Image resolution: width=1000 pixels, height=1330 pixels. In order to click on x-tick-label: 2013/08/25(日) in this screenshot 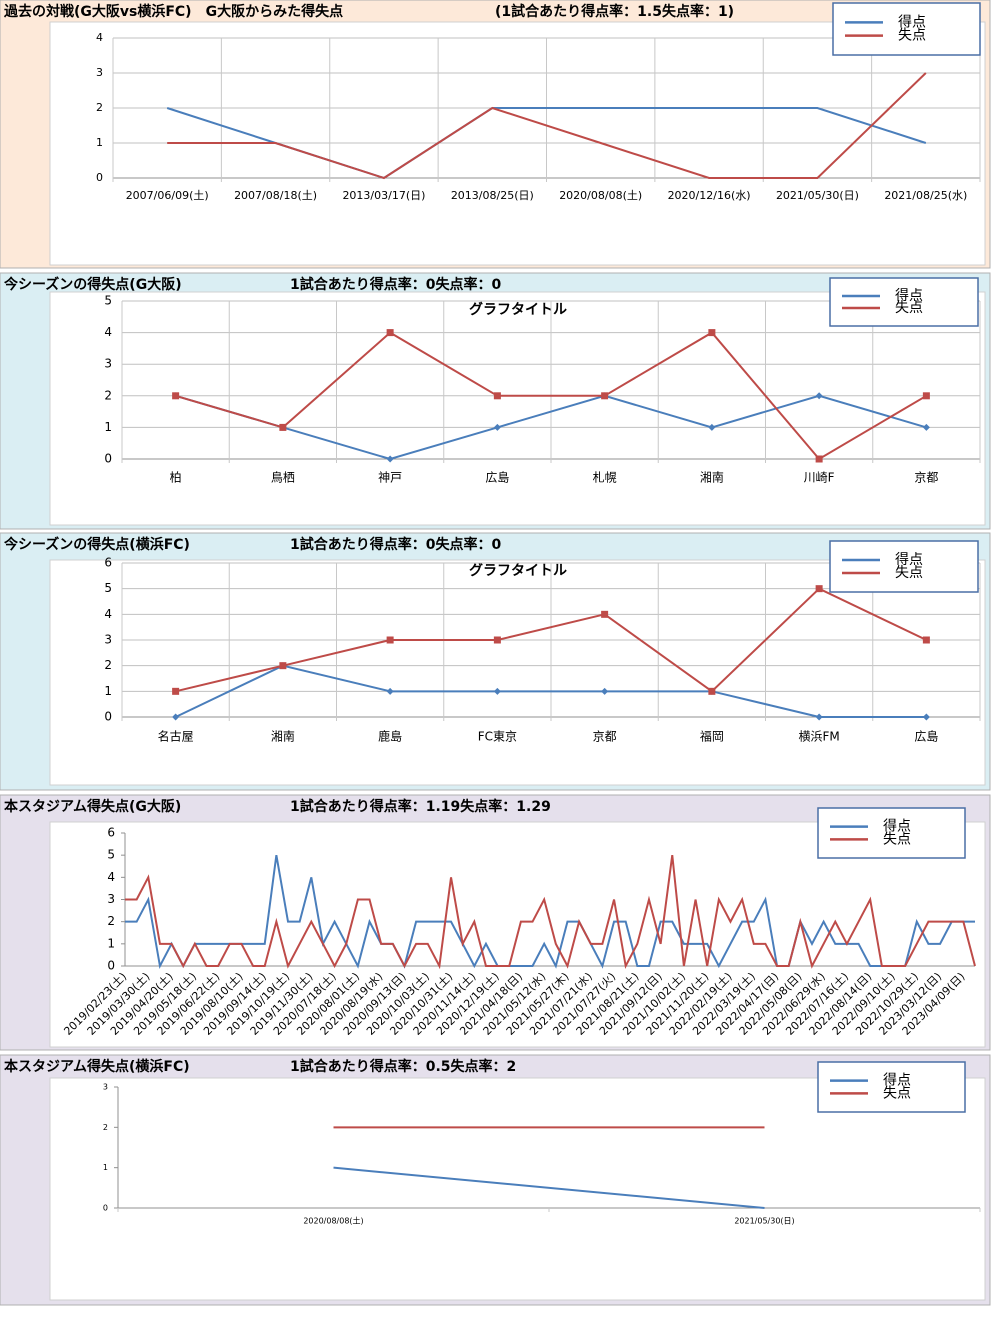, I will do `click(492, 195)`.